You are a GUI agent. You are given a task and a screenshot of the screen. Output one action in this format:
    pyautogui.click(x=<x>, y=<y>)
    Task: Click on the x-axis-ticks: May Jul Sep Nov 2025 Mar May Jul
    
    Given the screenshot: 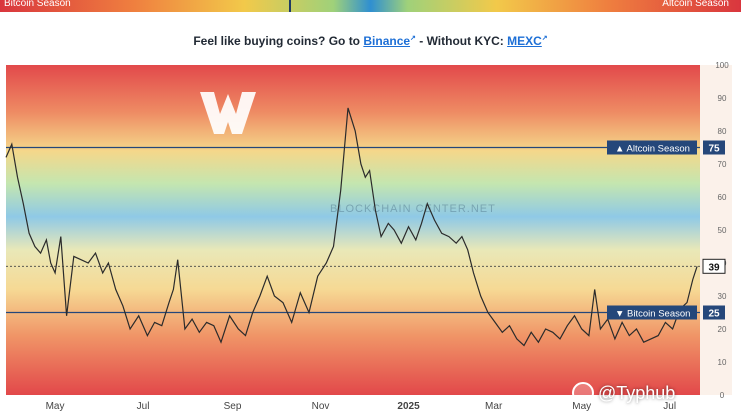 What is the action you would take?
    pyautogui.click(x=361, y=406)
    